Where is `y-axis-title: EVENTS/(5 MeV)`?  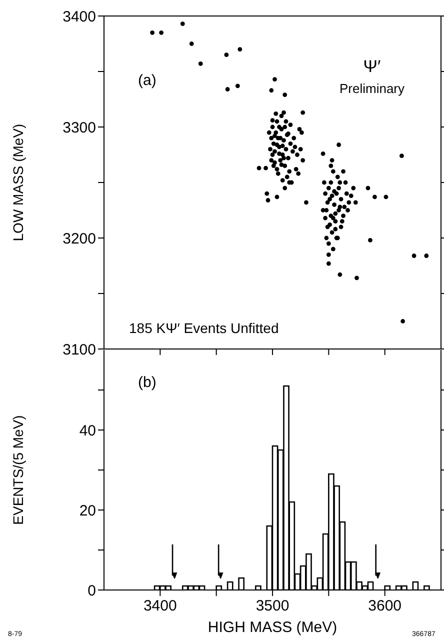 y-axis-title: EVENTS/(5 MeV) is located at coordinates (18, 470).